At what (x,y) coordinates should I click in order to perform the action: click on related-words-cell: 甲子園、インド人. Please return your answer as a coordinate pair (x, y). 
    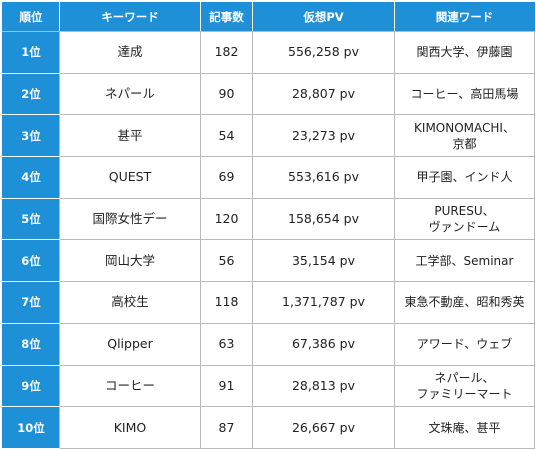
    Looking at the image, I should click on (464, 177).